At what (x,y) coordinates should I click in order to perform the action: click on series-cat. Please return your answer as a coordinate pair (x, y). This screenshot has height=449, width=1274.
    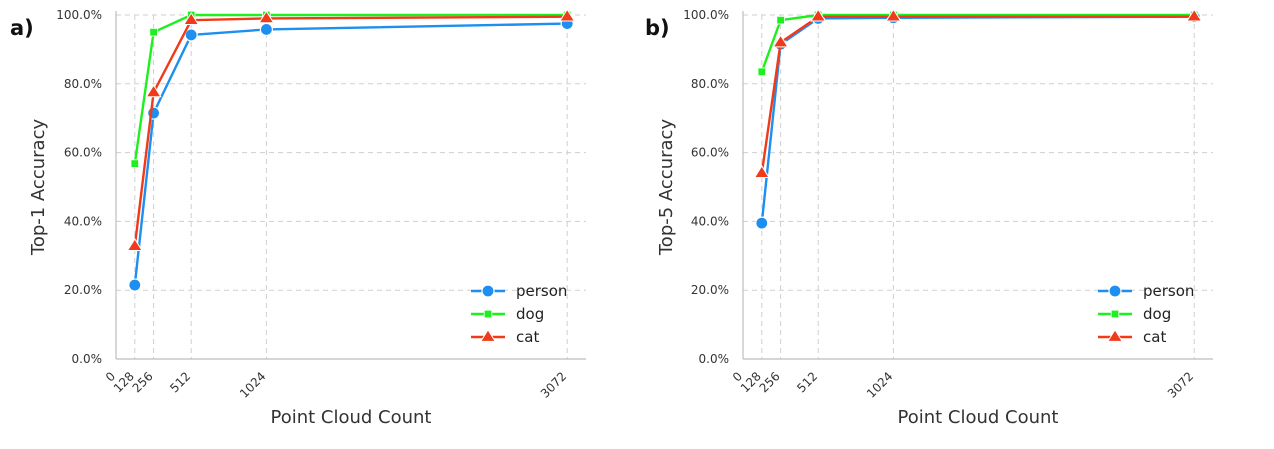
    Looking at the image, I should click on (978, 93).